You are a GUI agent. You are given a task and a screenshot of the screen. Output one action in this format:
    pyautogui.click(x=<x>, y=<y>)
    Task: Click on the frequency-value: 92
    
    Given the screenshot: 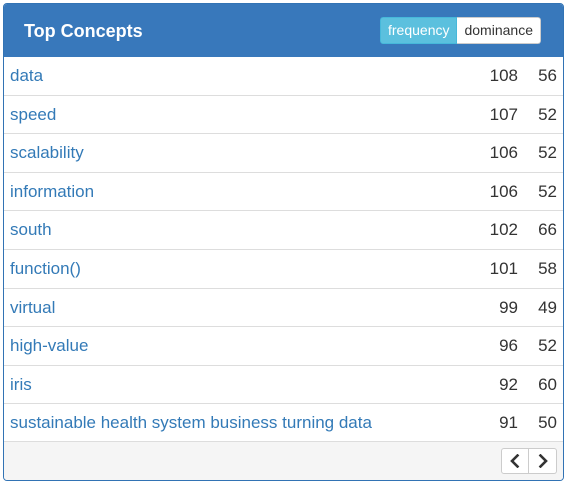 What is the action you would take?
    pyautogui.click(x=508, y=384)
    